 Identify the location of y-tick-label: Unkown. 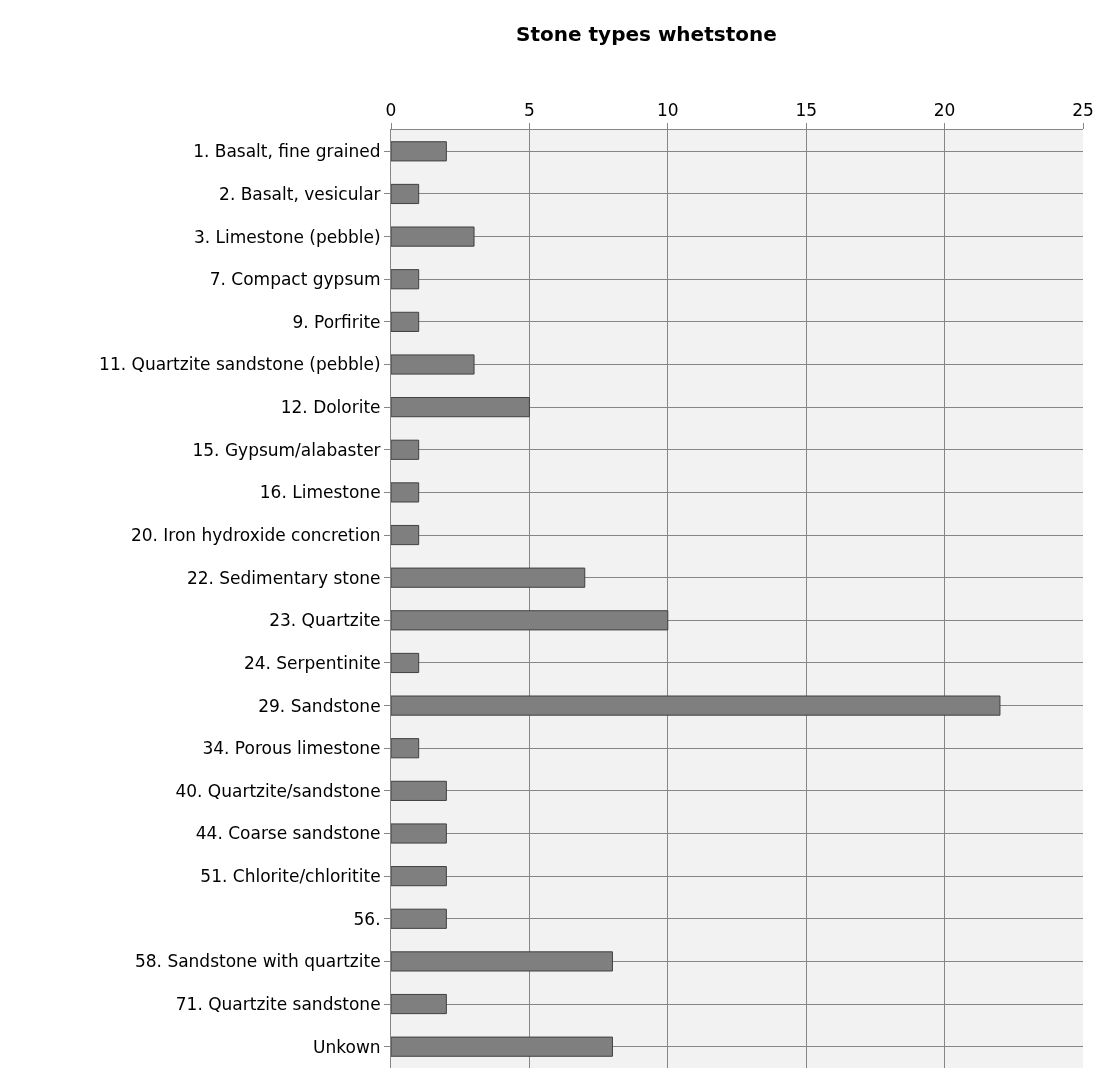
(347, 1046).